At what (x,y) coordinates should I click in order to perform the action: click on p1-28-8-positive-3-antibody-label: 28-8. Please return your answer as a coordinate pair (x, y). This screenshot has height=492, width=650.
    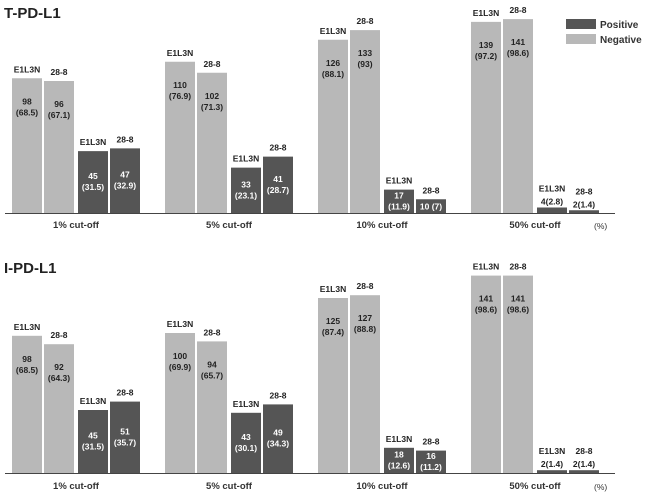
    Looking at the image, I should click on (583, 451).